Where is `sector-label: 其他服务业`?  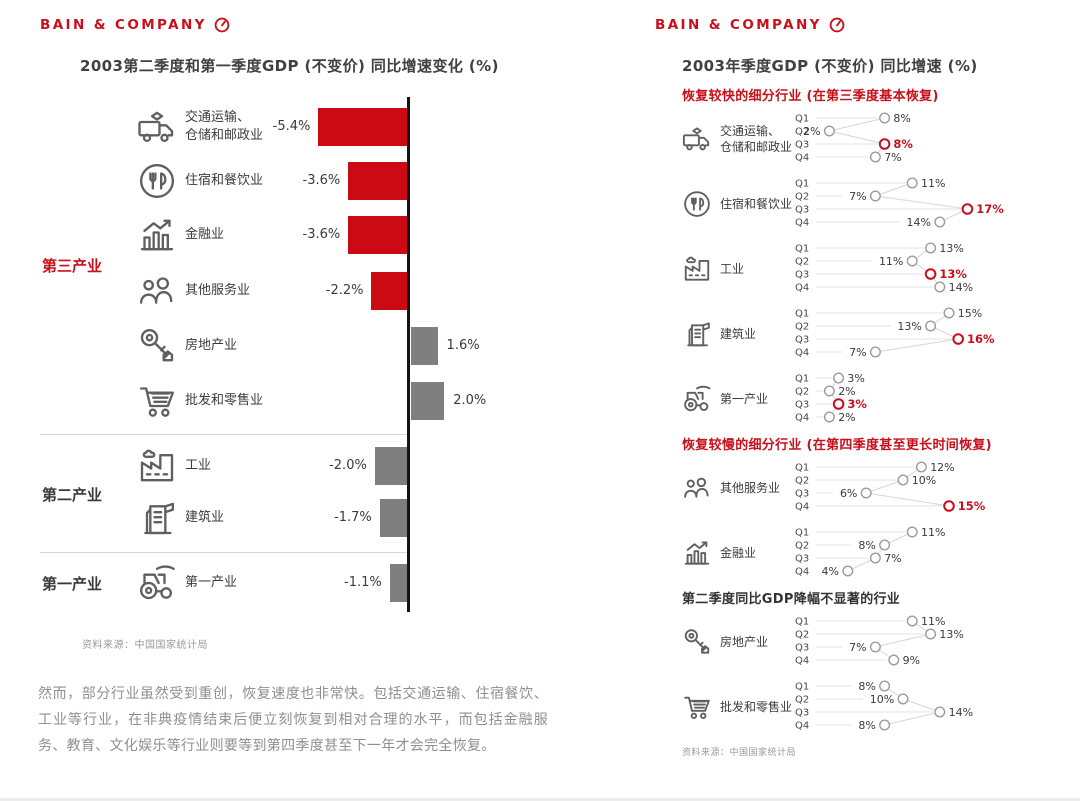
sector-label: 其他服务业 is located at coordinates (218, 291).